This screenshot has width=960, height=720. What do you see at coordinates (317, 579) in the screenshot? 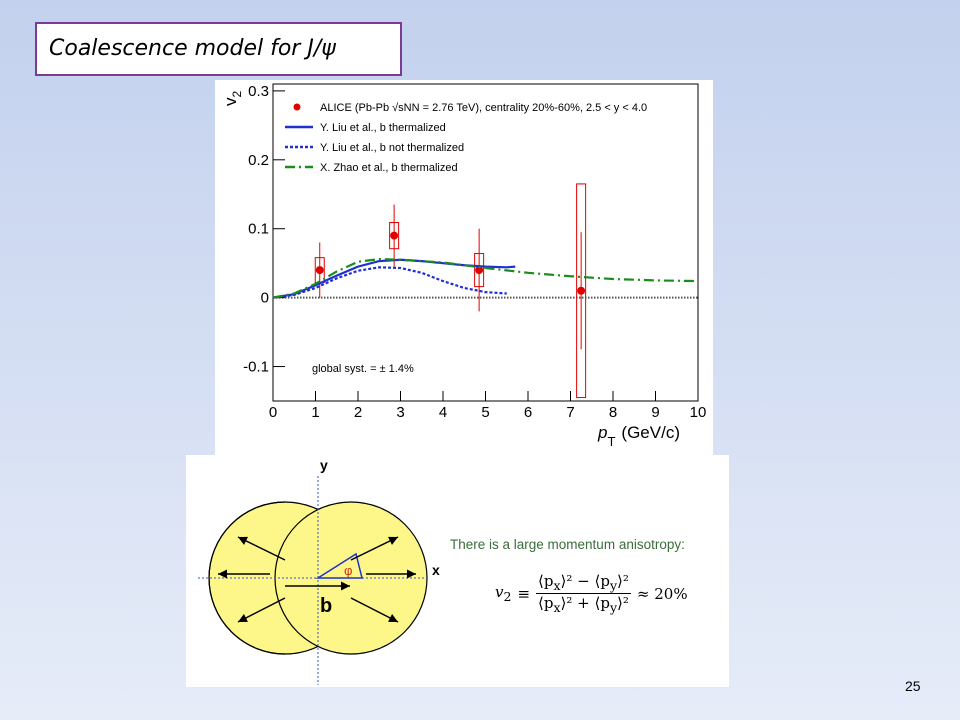
I see `arrows` at bounding box center [317, 579].